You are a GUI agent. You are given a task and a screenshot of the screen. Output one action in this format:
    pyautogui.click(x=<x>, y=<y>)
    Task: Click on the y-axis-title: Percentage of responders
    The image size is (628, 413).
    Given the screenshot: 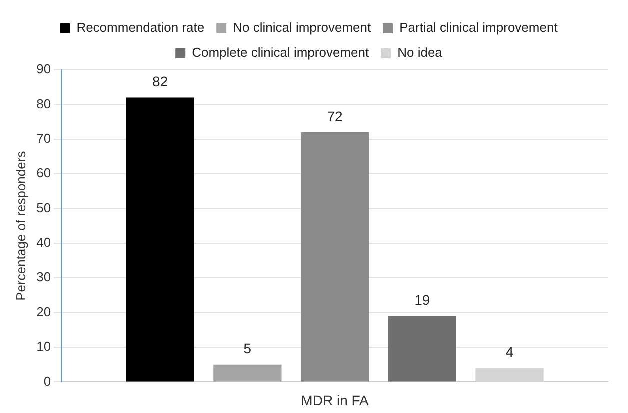 What is the action you would take?
    pyautogui.click(x=20, y=225)
    